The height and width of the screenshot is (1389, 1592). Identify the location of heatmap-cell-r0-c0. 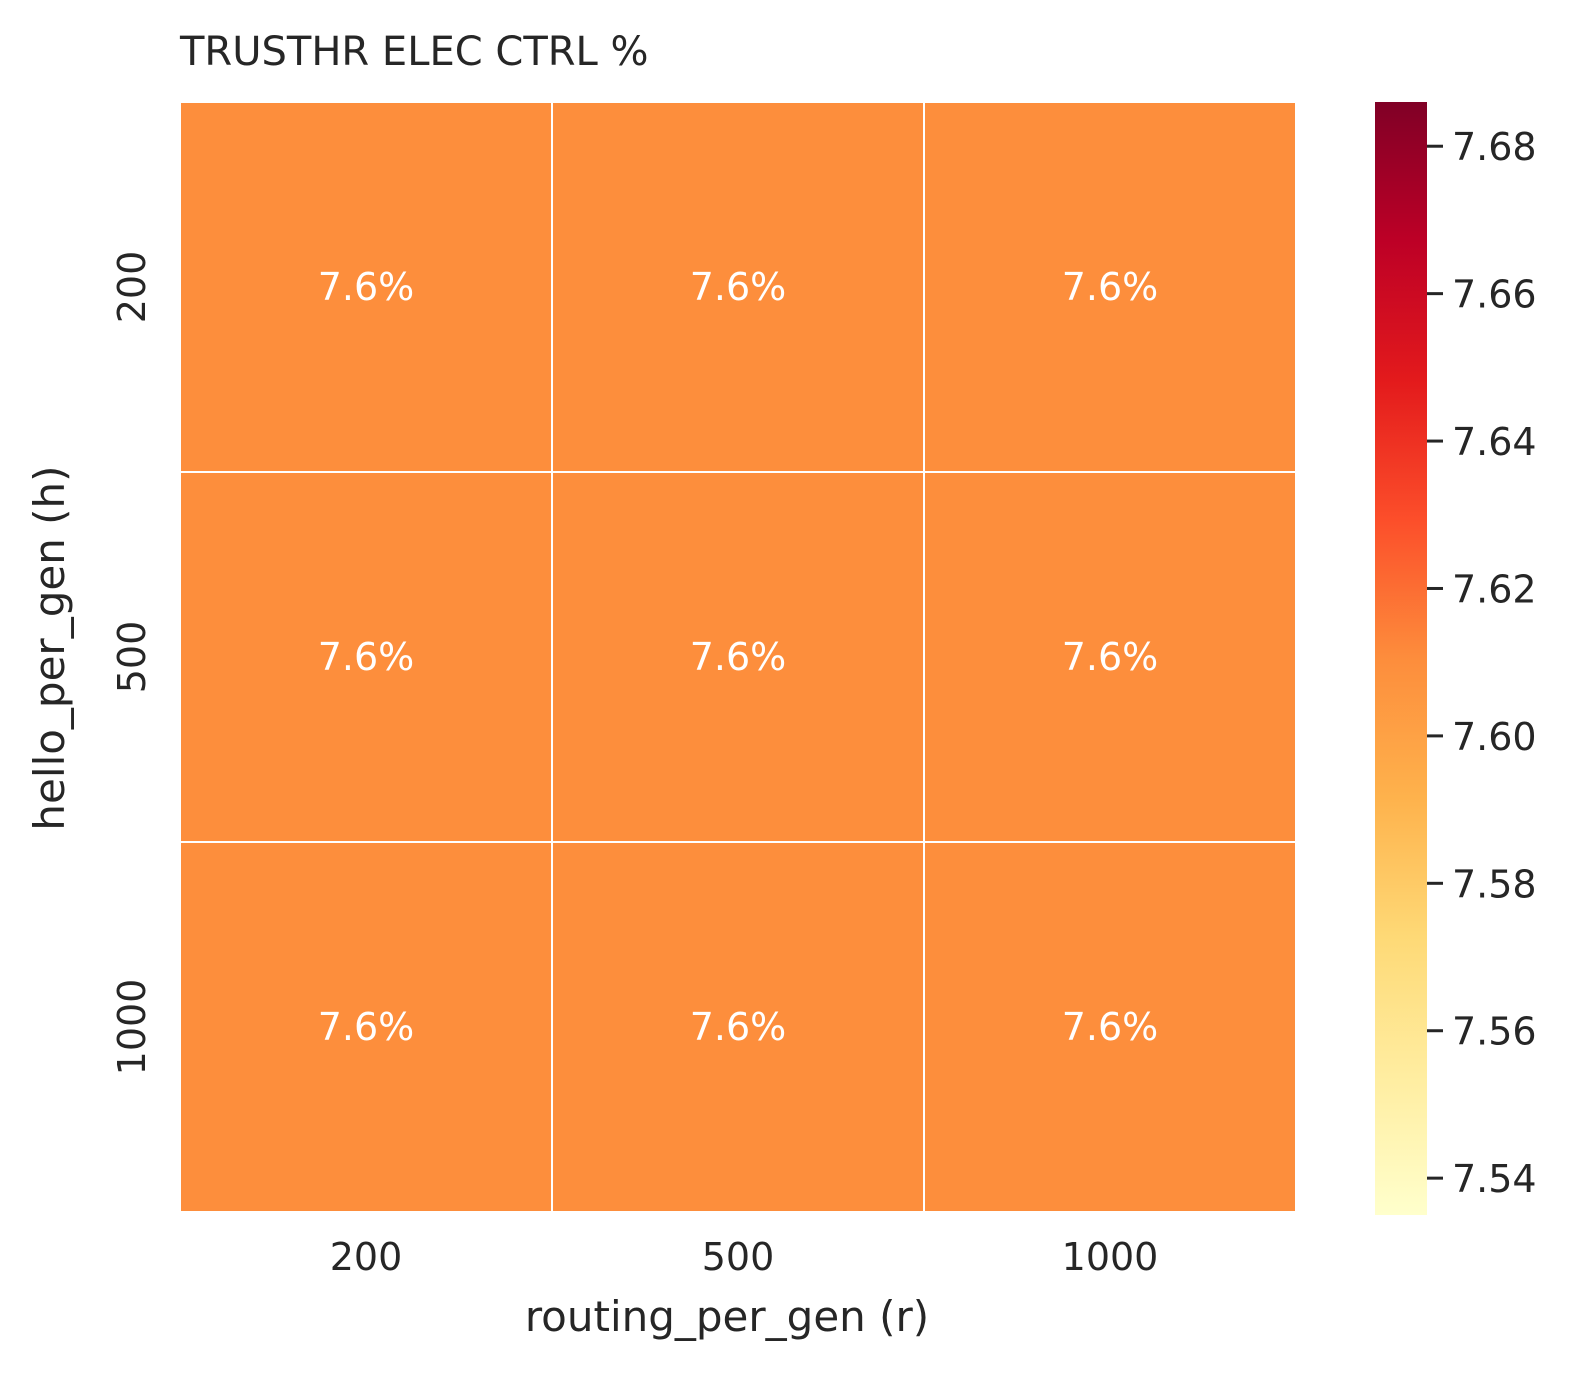
(366, 287).